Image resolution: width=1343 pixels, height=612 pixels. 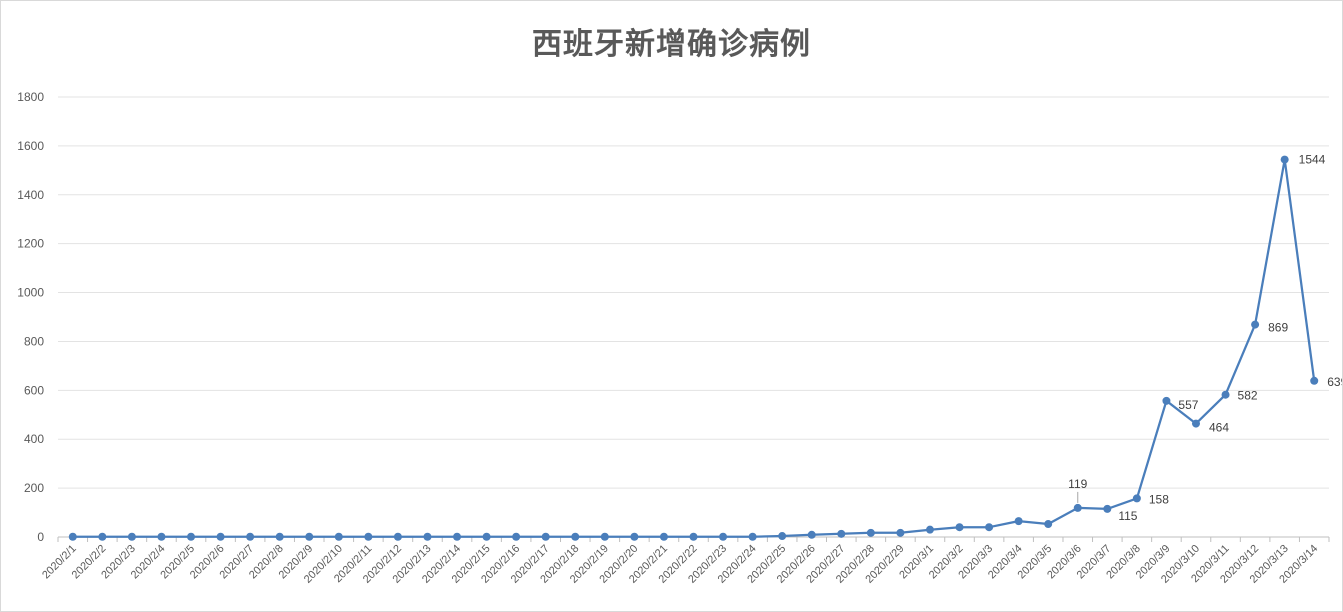 What do you see at coordinates (671, 44) in the screenshot?
I see `chart-title: 西班牙新增确诊病例` at bounding box center [671, 44].